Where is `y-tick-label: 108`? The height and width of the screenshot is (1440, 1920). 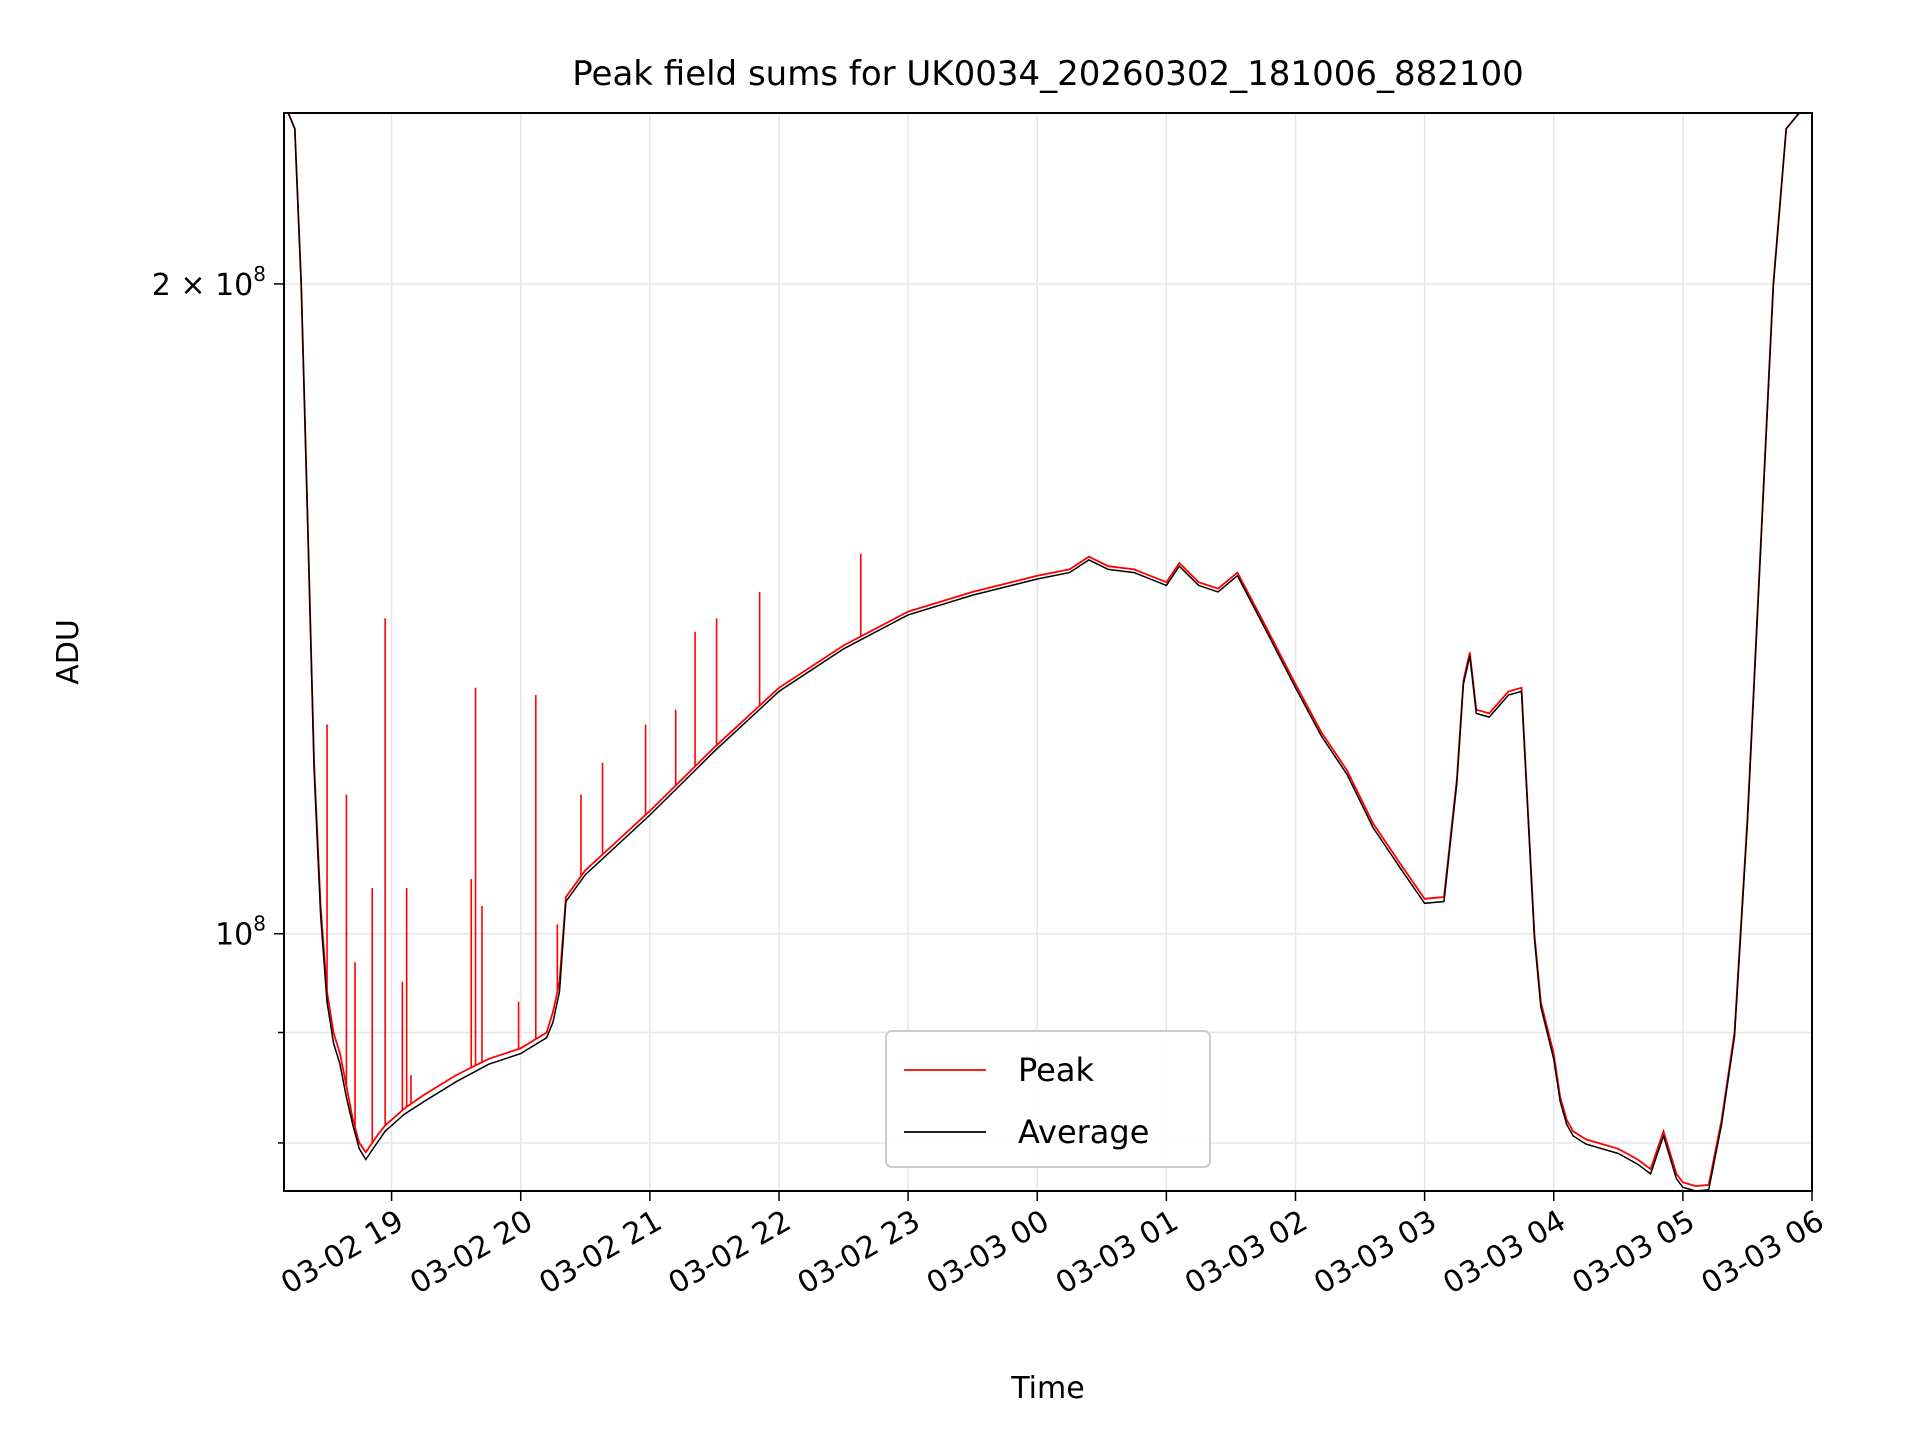
y-tick-label: 108 is located at coordinates (240, 932).